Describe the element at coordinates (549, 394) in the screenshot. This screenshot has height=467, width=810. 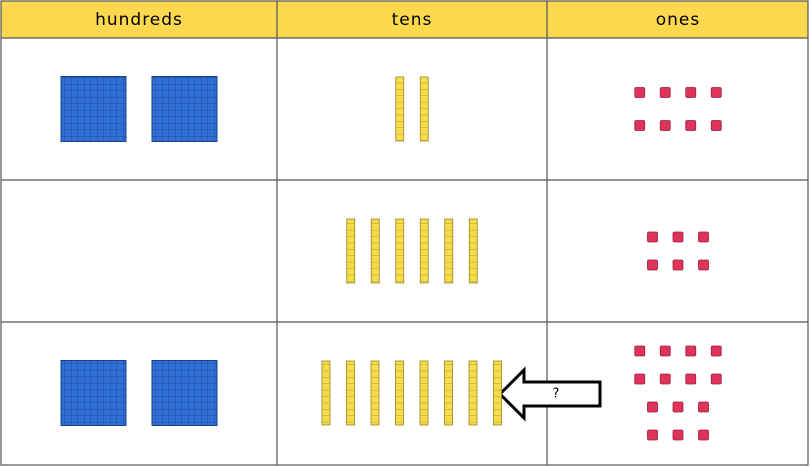
I see `regroup-arrow` at that location.